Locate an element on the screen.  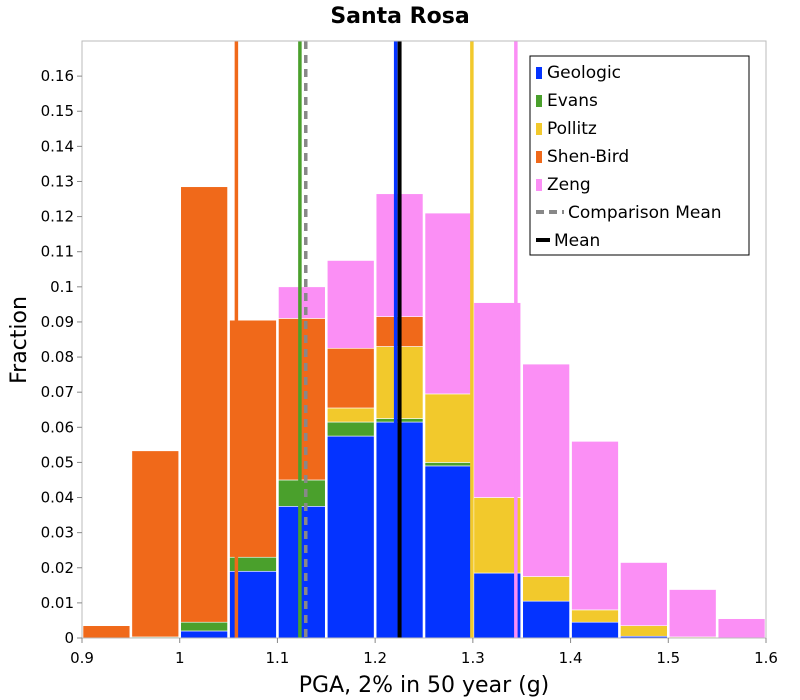
x-tick-label-5: 1.4 is located at coordinates (571, 658).